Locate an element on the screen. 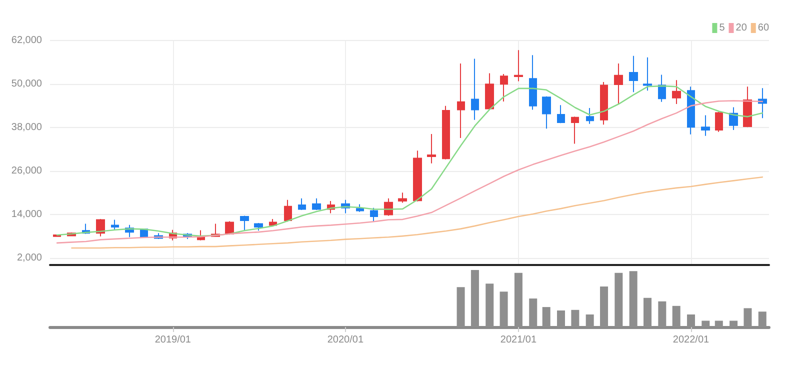  legend-label: 20 is located at coordinates (742, 28).